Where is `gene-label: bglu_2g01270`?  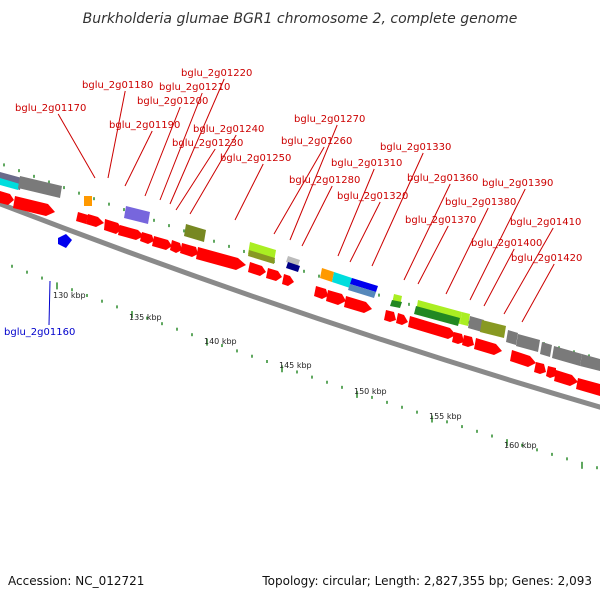
gene-label: bglu_2g01270 is located at coordinates (329, 119).